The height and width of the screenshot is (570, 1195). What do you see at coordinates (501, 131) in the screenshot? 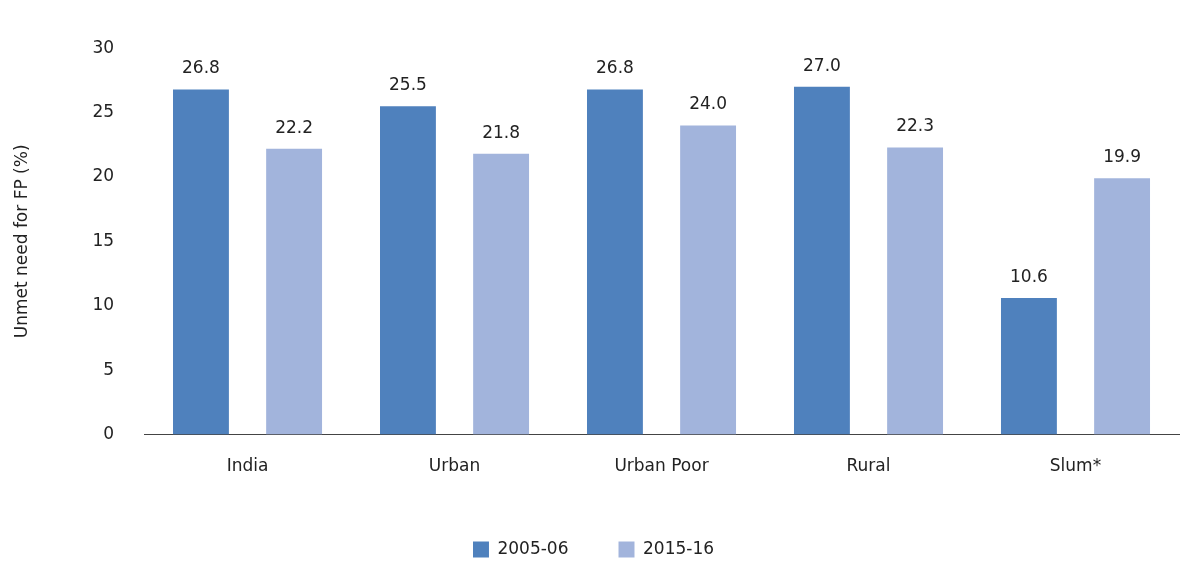
I see `data-label: 21.8` at bounding box center [501, 131].